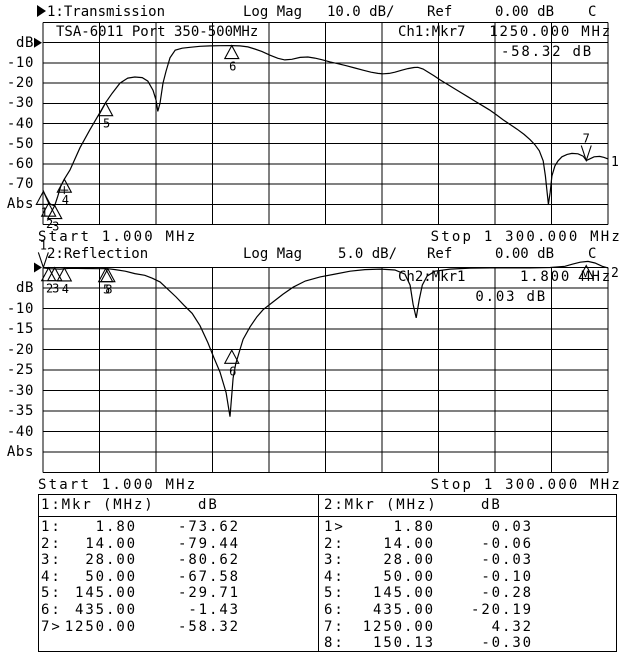  What do you see at coordinates (20, 123) in the screenshot?
I see `transmission-y-axis-label: -40` at bounding box center [20, 123].